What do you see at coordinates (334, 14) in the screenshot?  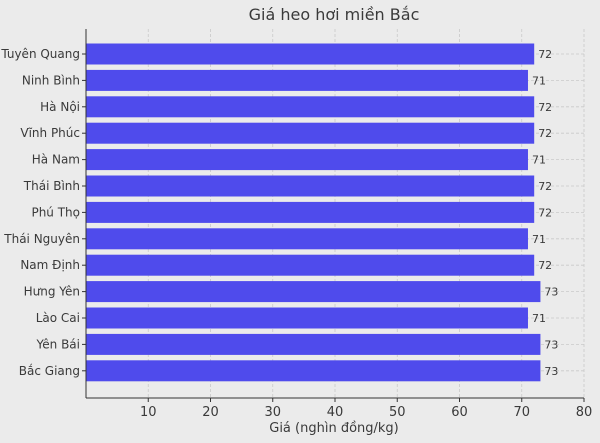 I see `chart-title: Giá heo hơi miền Bắc` at bounding box center [334, 14].